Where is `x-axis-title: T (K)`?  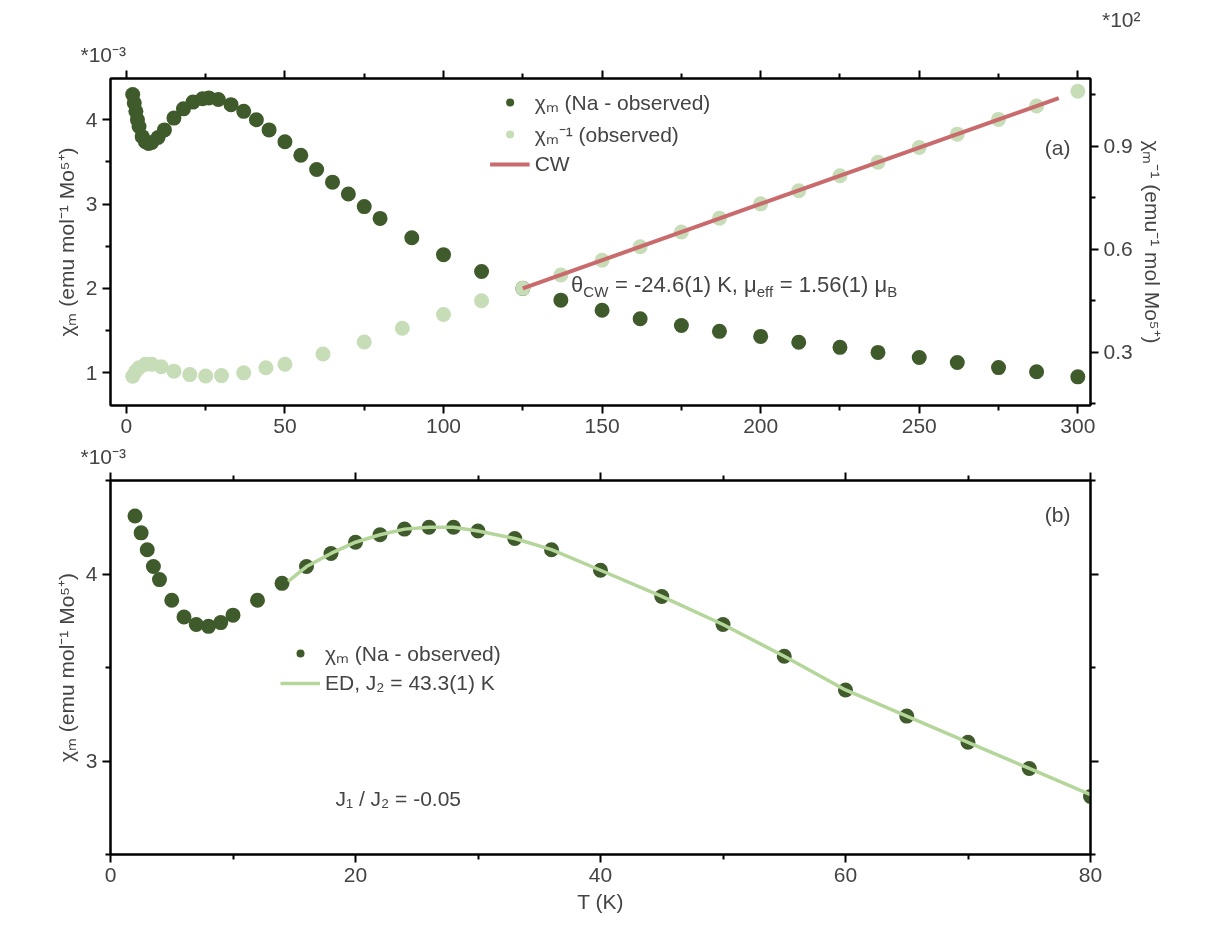
x-axis-title: T (K) is located at coordinates (600, 901).